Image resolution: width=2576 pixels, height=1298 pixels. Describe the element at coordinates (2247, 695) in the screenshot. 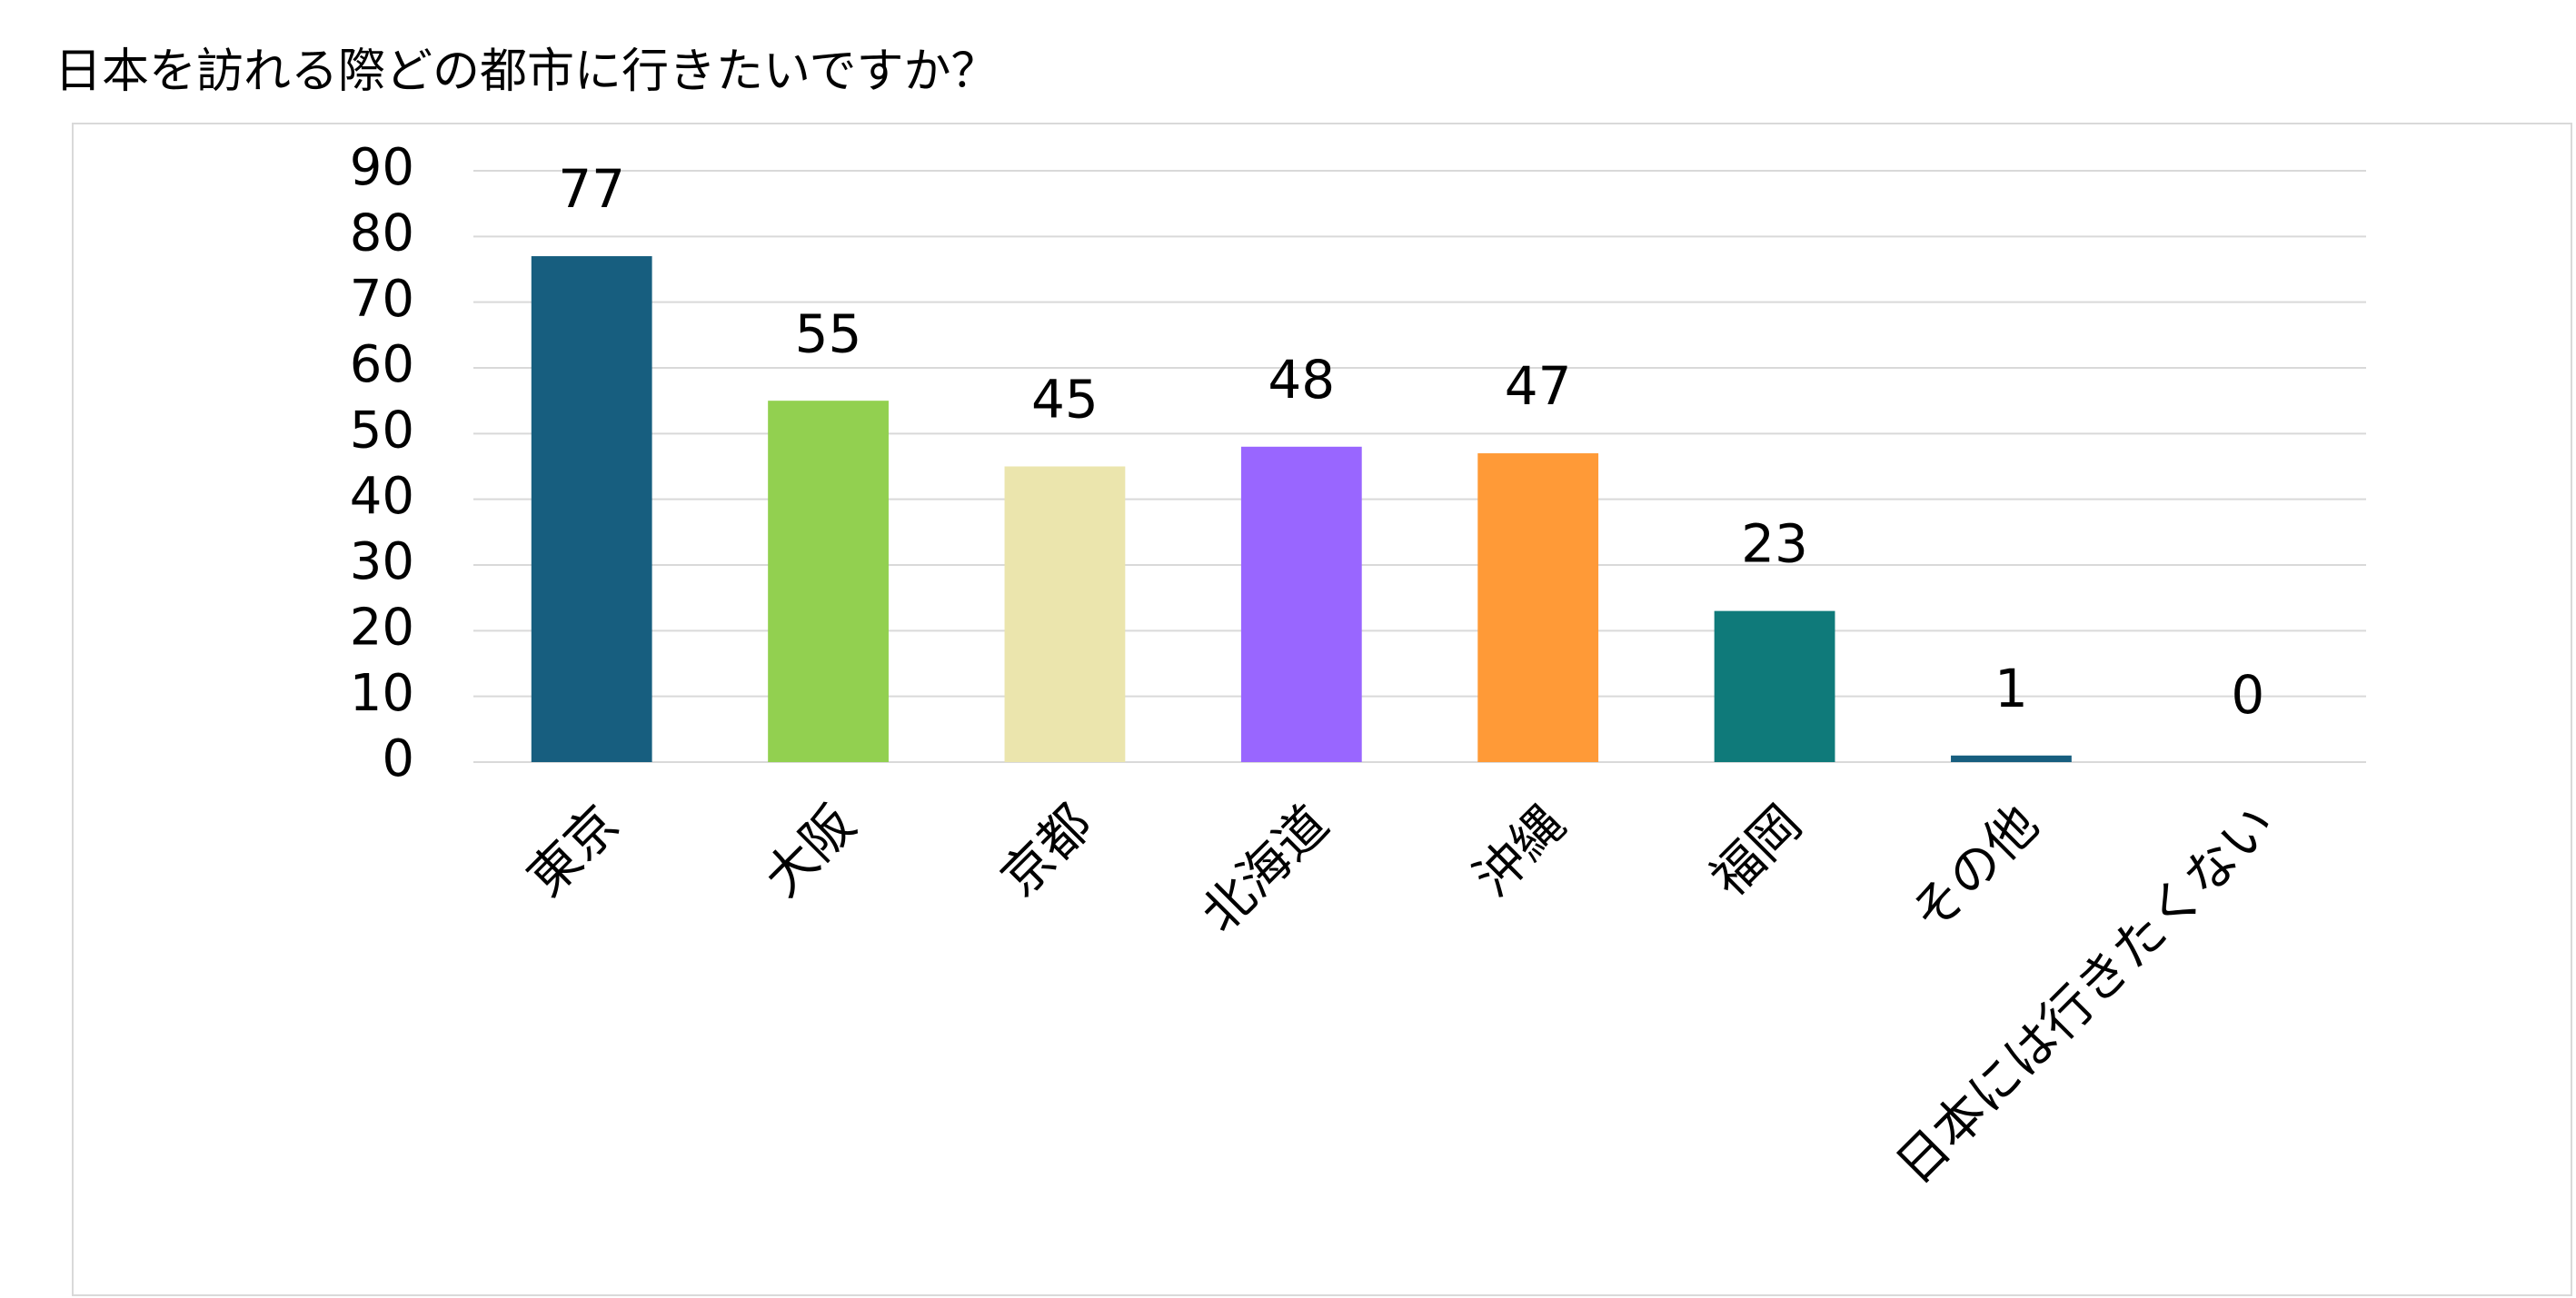

I see `data-label: 0` at that location.